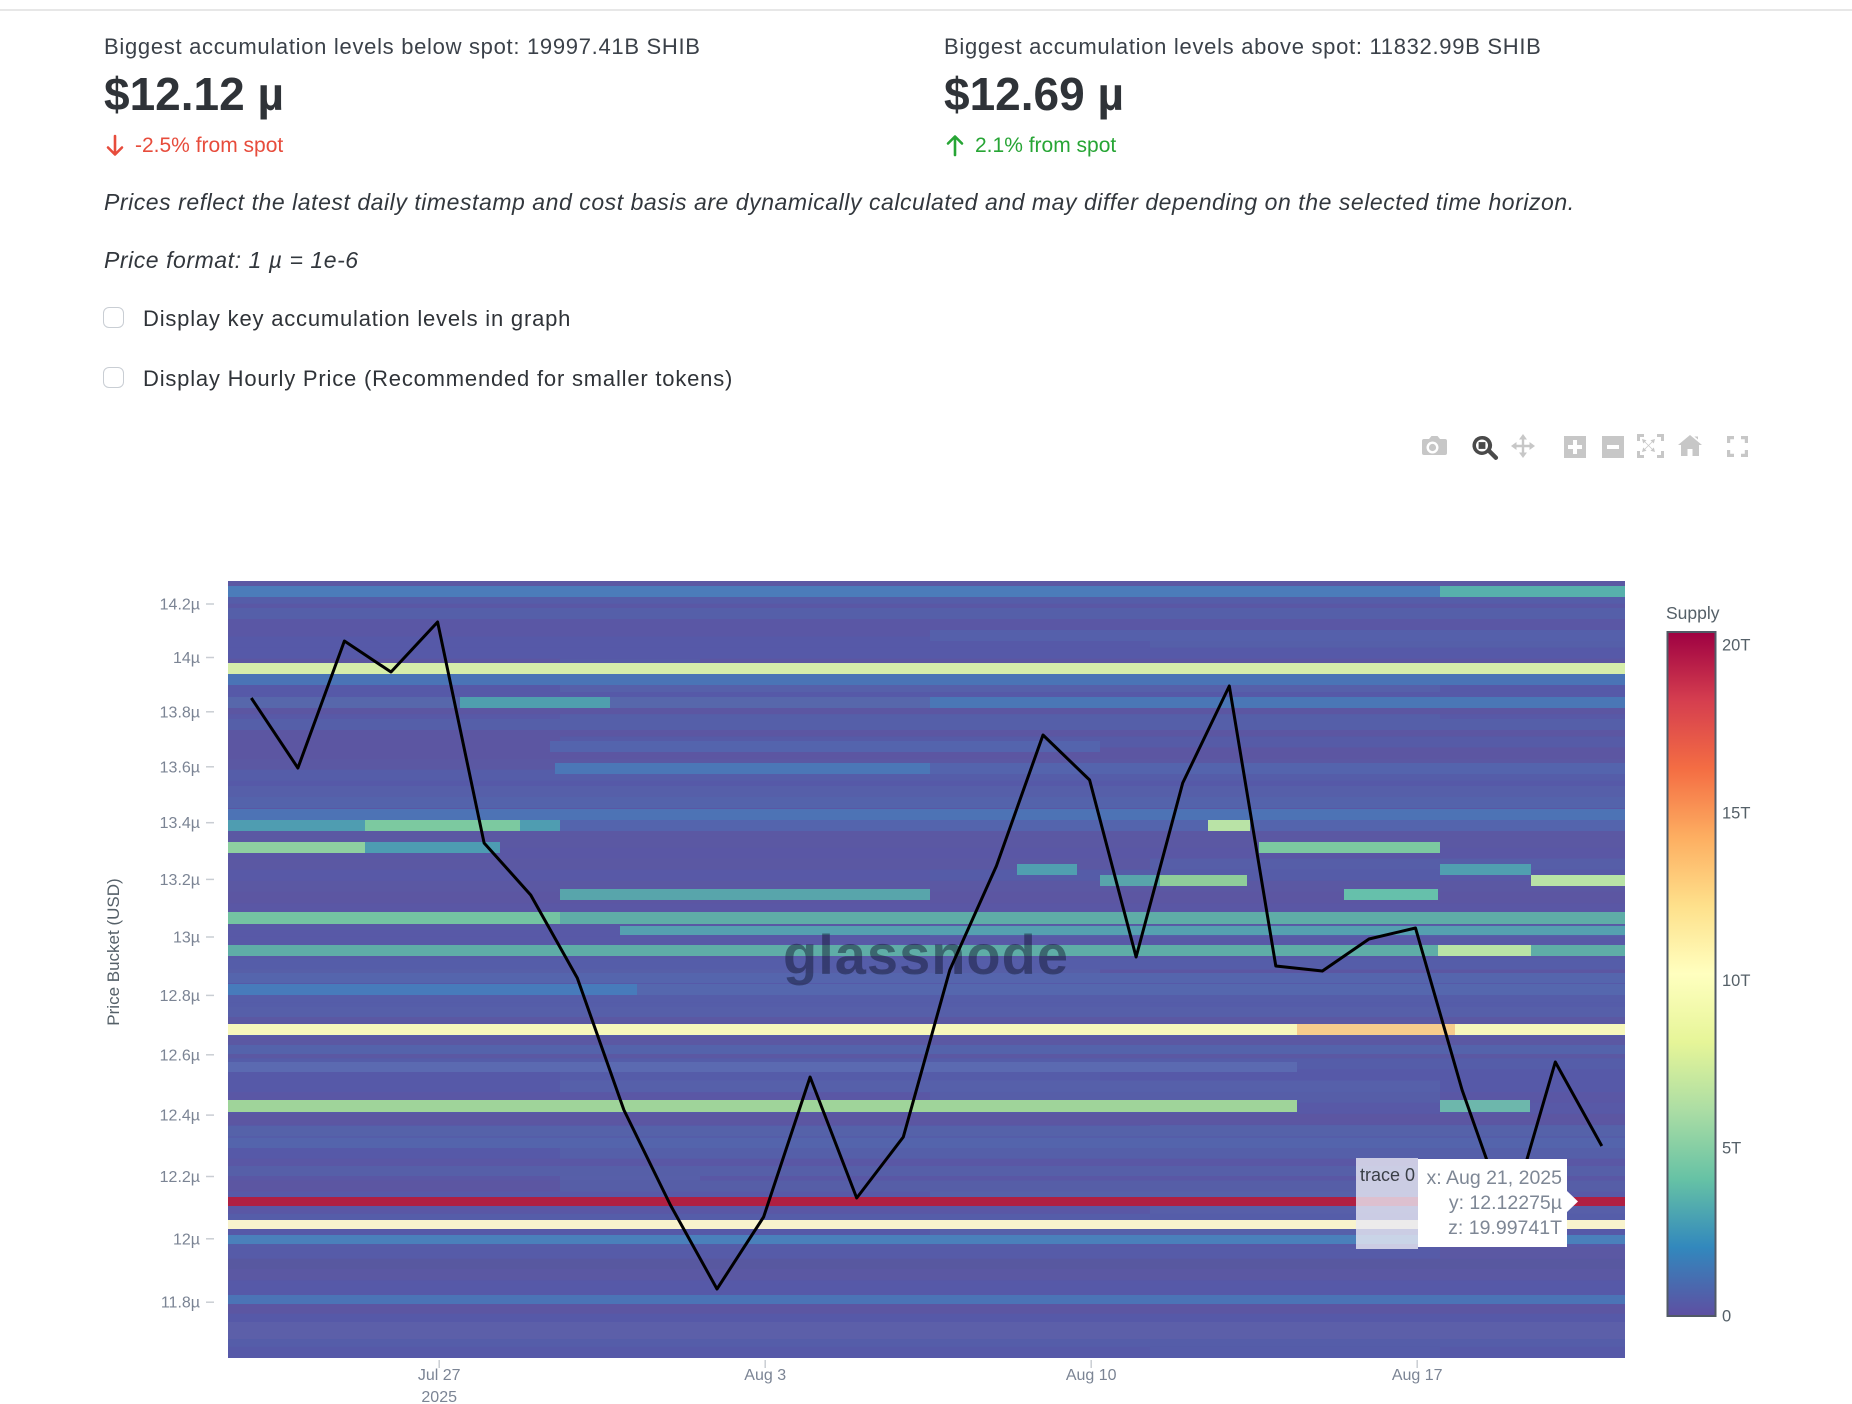 This screenshot has width=1852, height=1404. I want to click on svg-text: glassnode, so click(926, 954).